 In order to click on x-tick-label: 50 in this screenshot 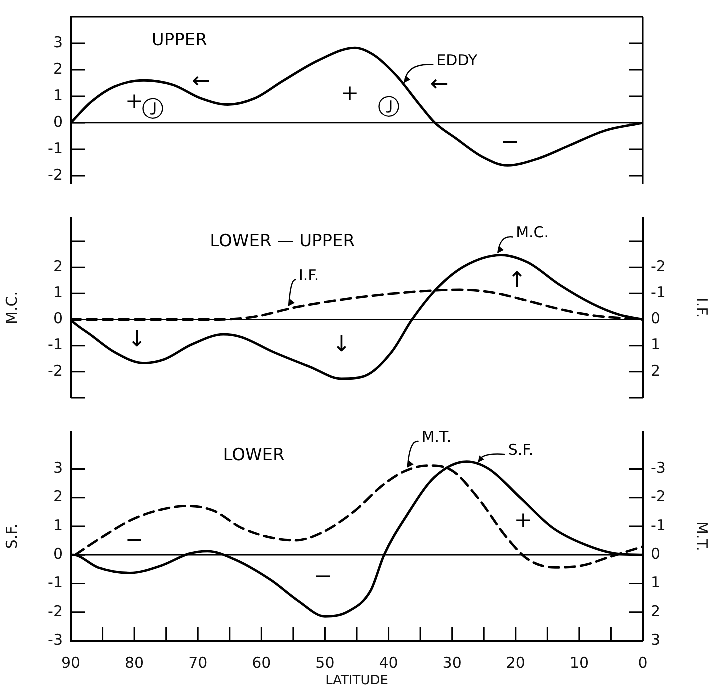, I will do `click(325, 663)`.